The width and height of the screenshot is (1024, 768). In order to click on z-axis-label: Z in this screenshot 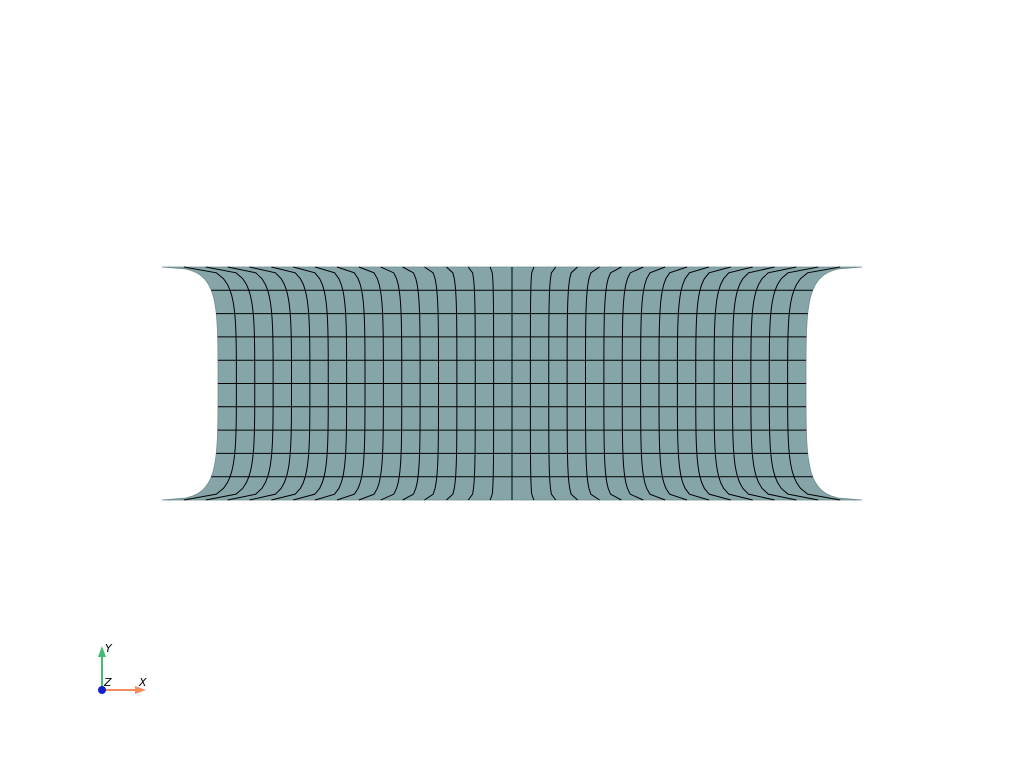, I will do `click(107, 682)`.